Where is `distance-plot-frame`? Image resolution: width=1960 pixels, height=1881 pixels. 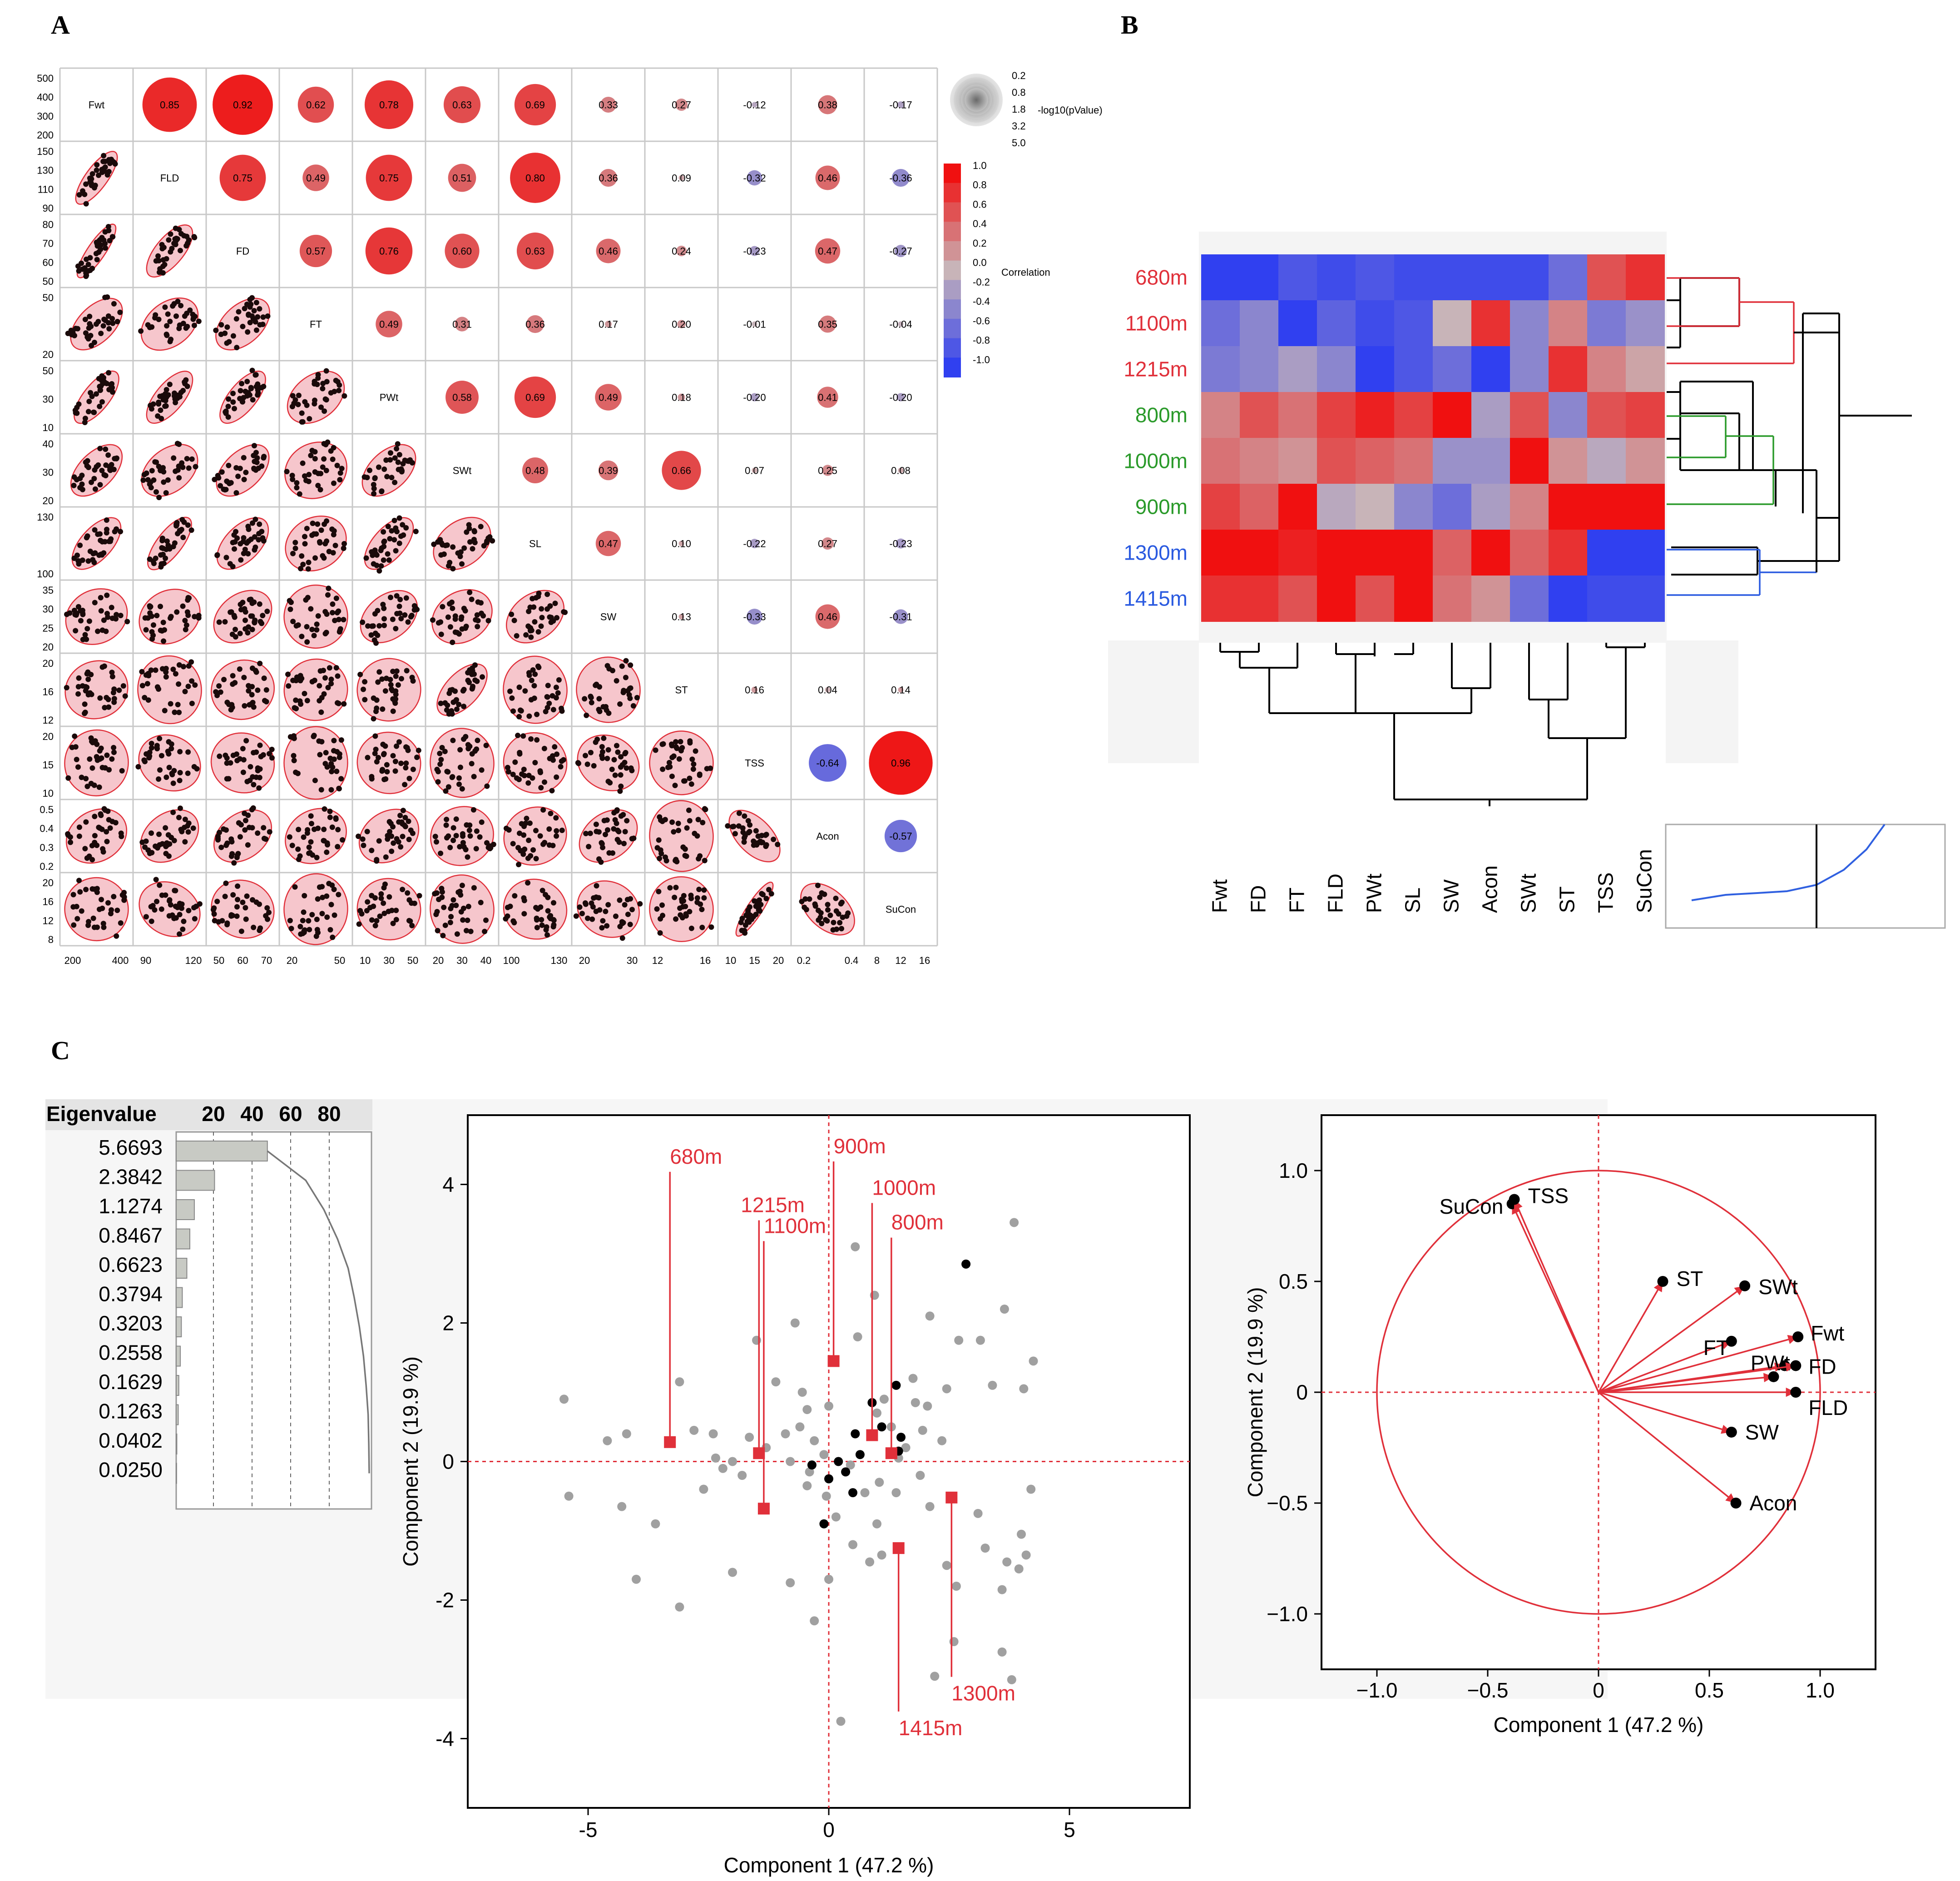
distance-plot-frame is located at coordinates (1805, 876).